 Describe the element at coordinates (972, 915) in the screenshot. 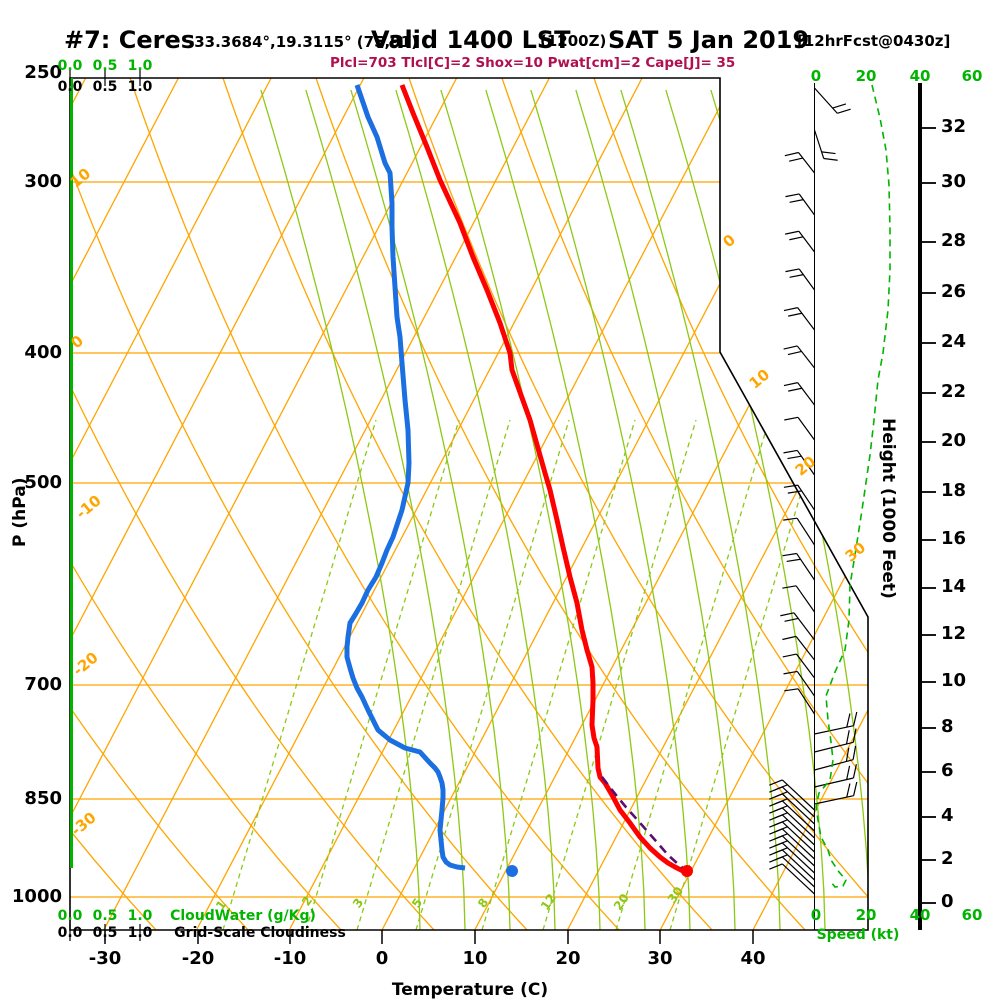

I see `speed-tick-label-bottom: 60` at that location.